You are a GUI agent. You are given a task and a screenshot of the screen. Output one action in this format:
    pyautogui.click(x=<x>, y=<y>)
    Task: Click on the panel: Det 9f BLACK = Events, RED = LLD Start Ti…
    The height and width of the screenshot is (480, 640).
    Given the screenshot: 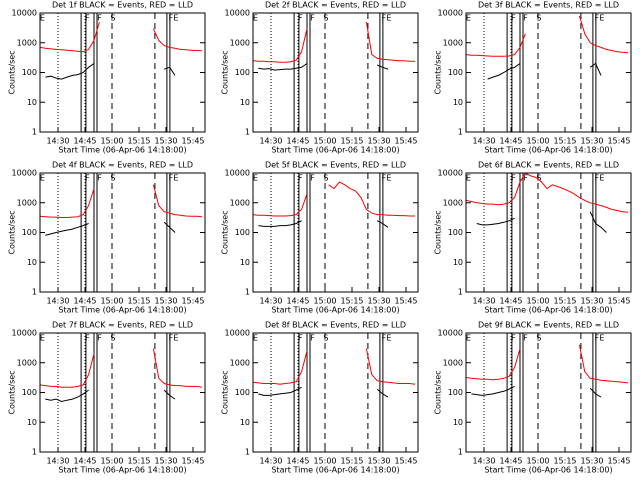 What is the action you would take?
    pyautogui.click(x=533, y=398)
    